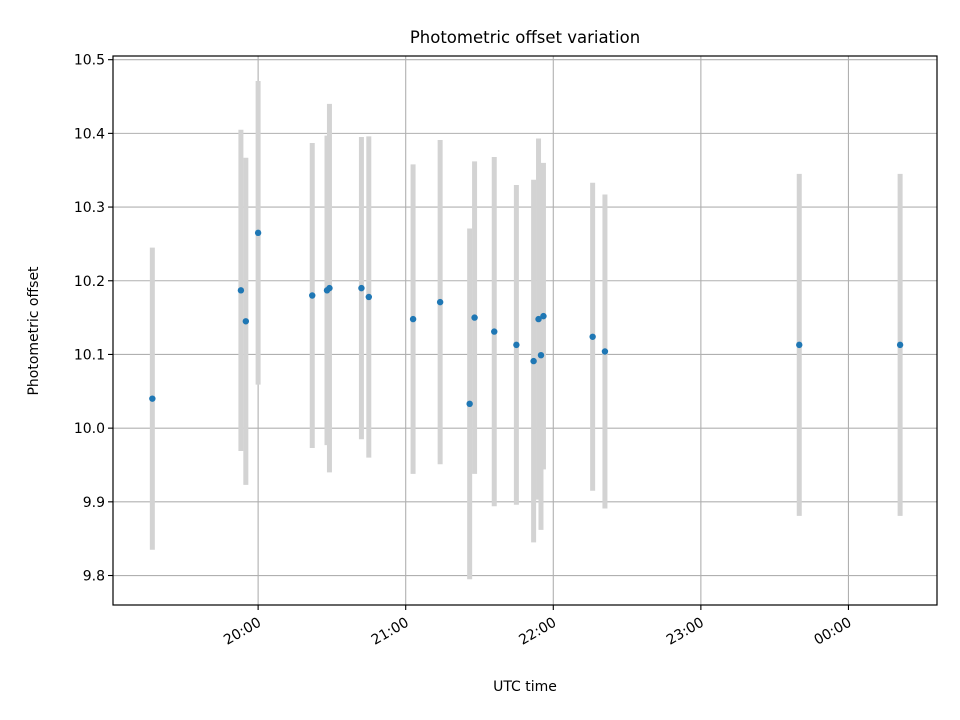 The image size is (960, 720). I want to click on y-axis-label: Photometric offset, so click(34, 331).